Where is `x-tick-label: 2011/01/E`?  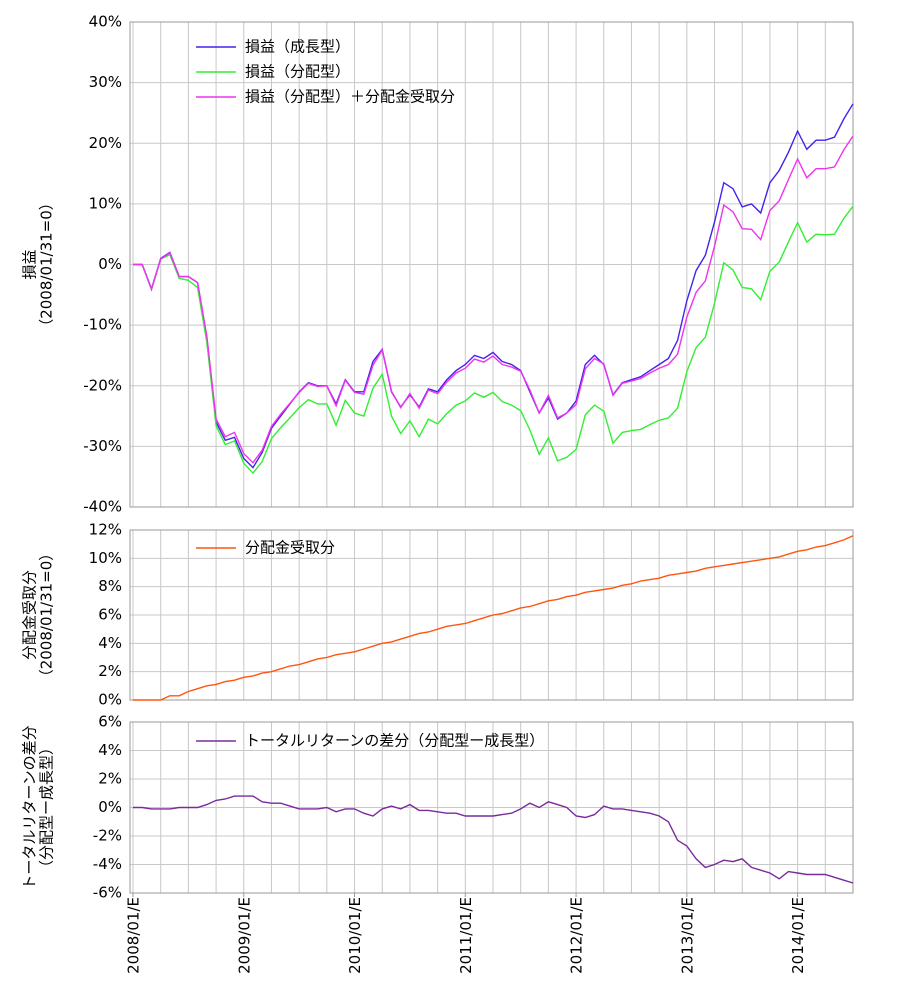 x-tick-label: 2011/01/E is located at coordinates (466, 935).